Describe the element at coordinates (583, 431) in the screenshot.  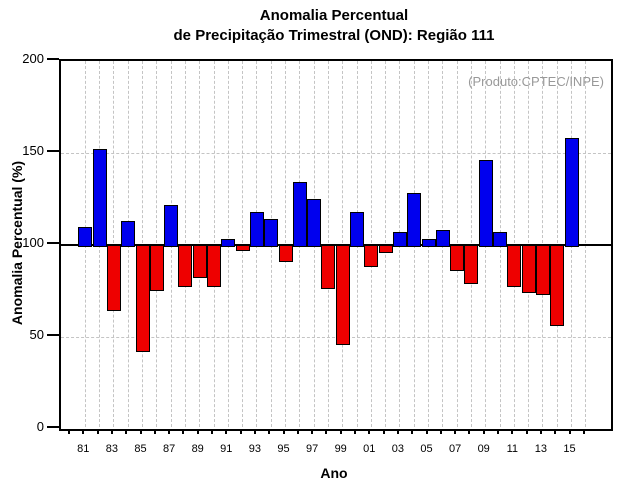
I see `x-tick-2016` at that location.